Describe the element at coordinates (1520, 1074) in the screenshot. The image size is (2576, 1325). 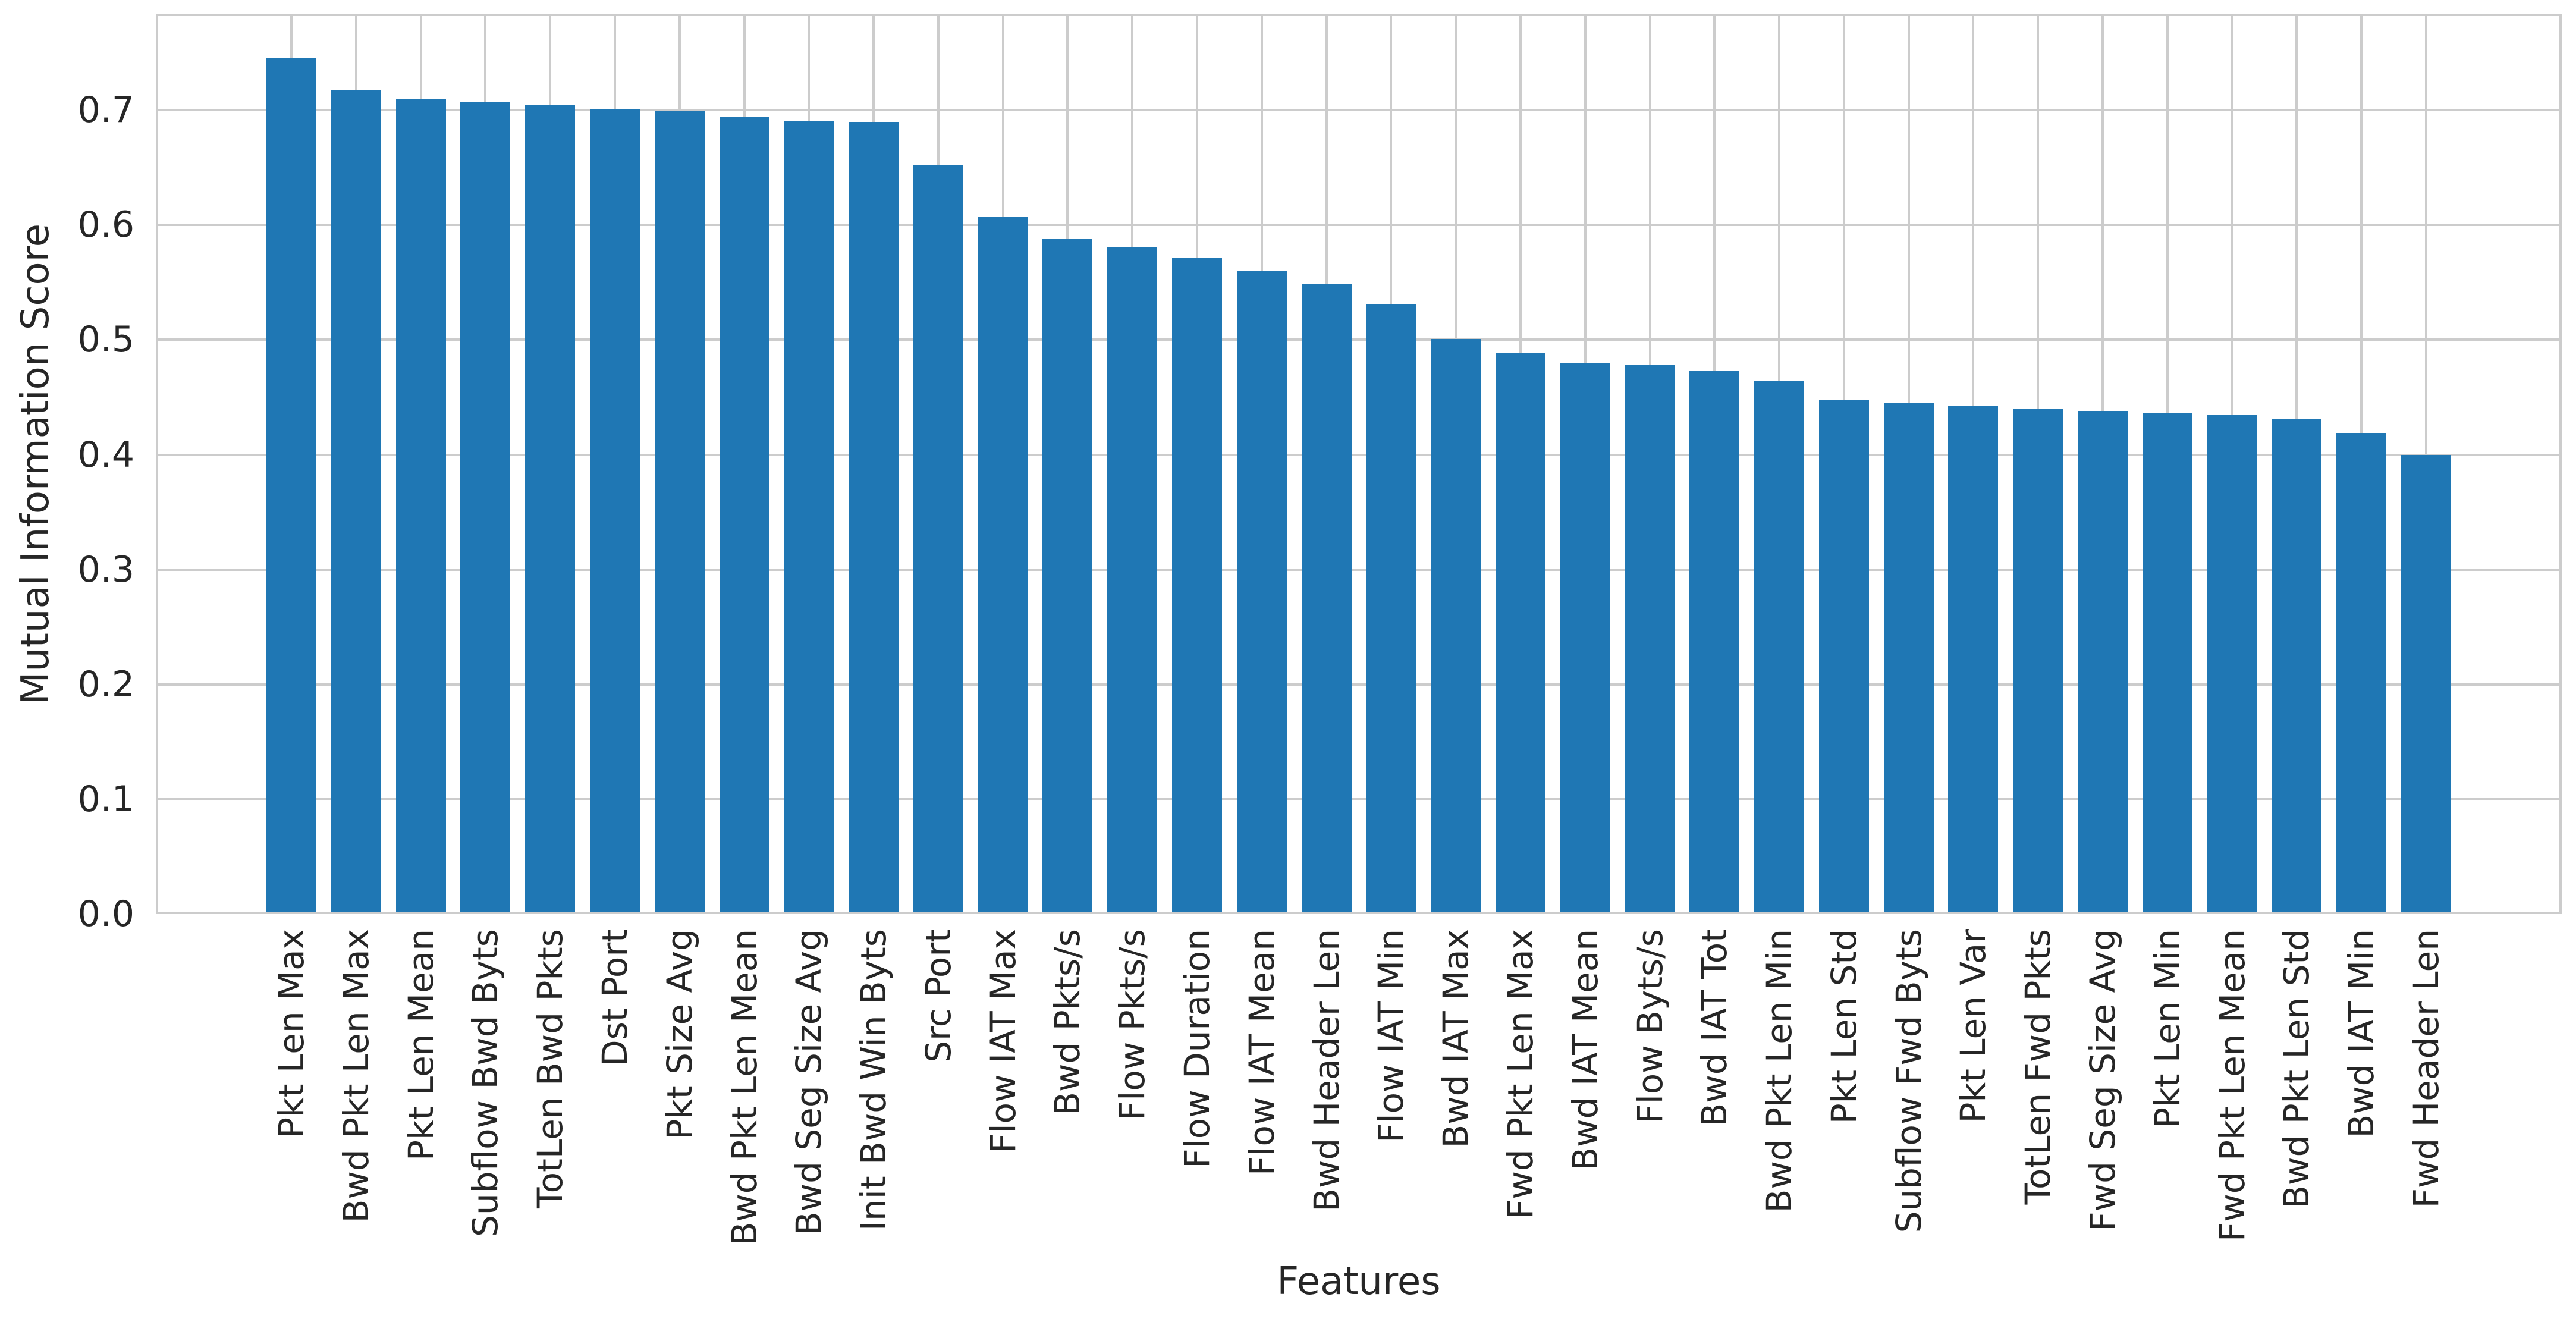
I see `x-tick-label: Fwd Pkt Len Max` at that location.